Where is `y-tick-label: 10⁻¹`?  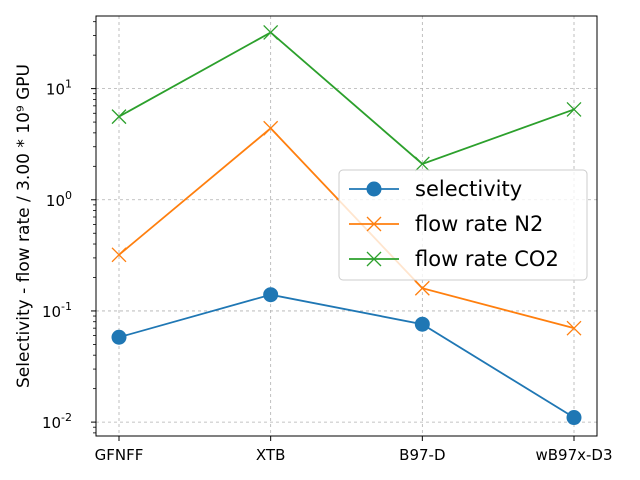
y-tick-label: 10⁻¹ is located at coordinates (57, 310).